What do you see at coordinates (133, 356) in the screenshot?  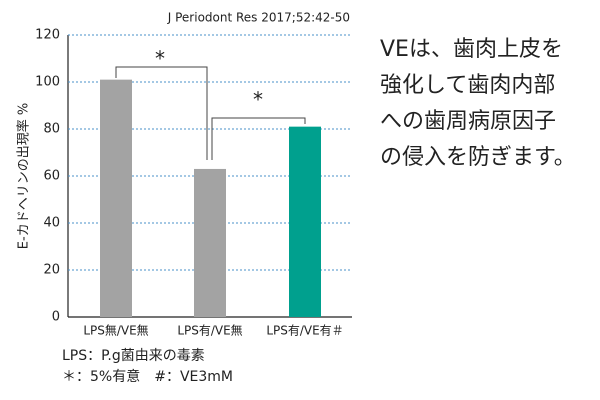 I see `note: LPS：P.g菌由来の毒素` at bounding box center [133, 356].